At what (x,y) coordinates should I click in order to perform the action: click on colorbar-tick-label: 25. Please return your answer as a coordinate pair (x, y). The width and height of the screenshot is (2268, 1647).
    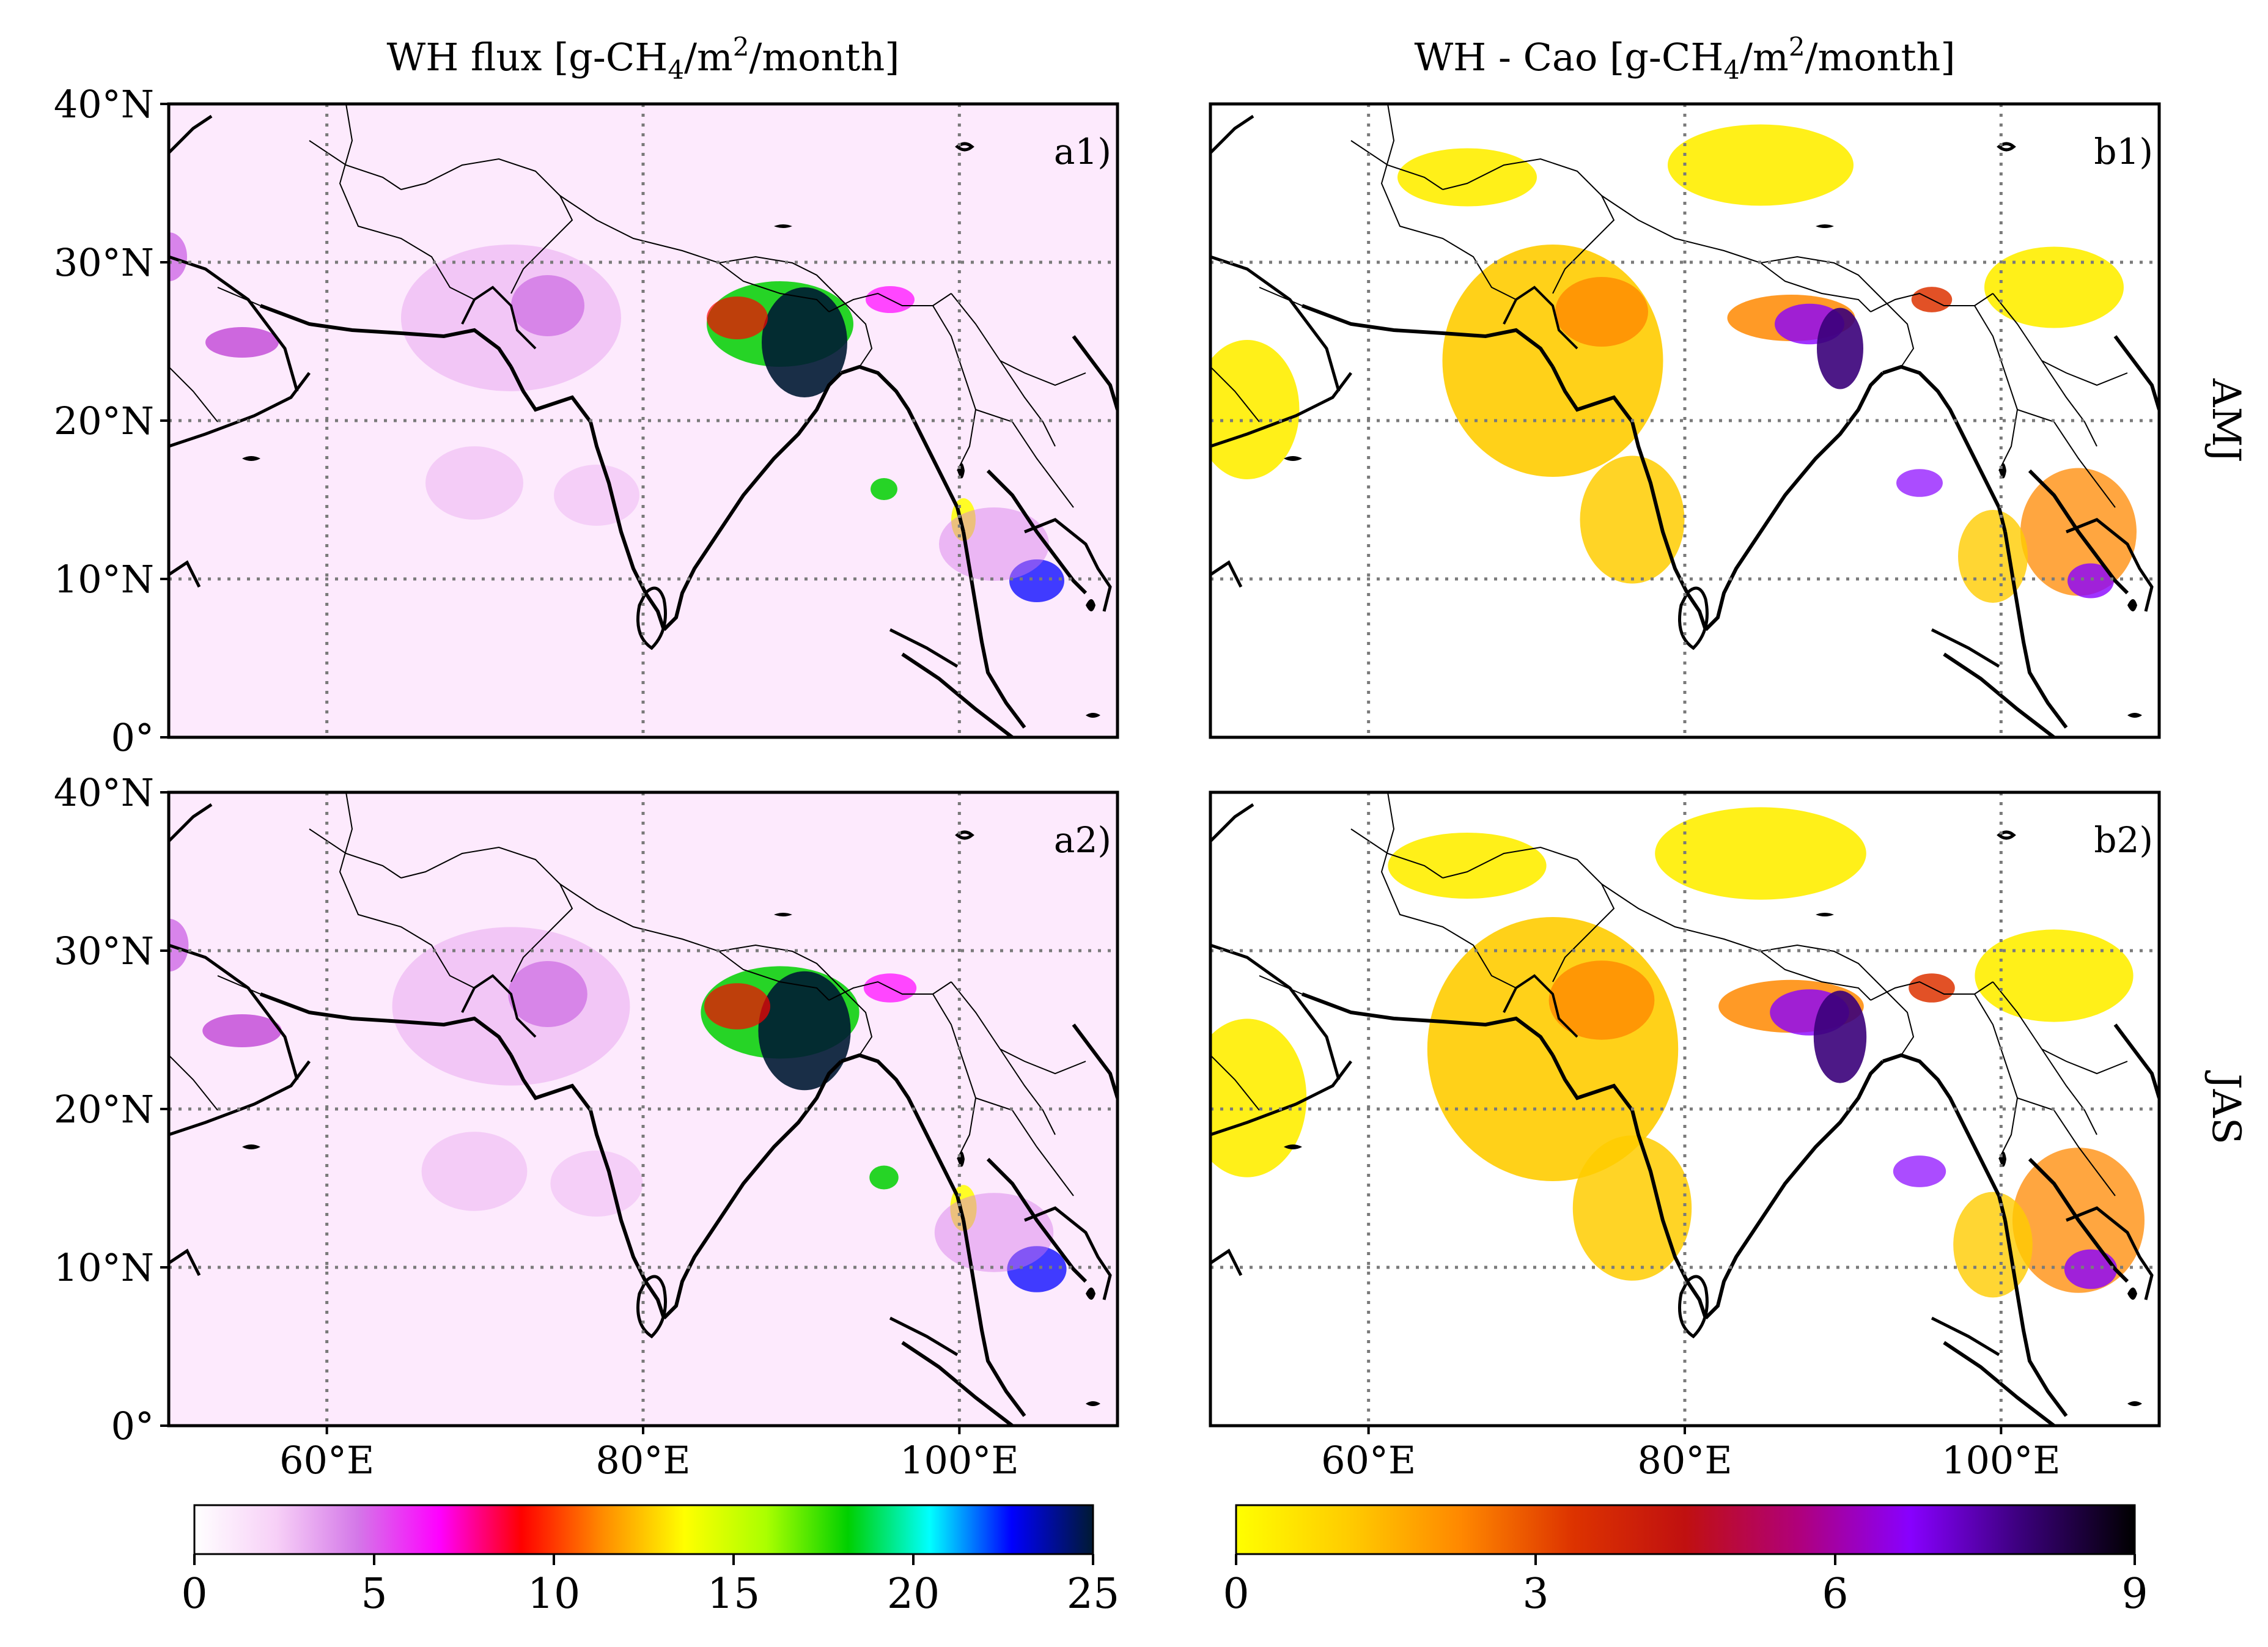
    Looking at the image, I should click on (1093, 1594).